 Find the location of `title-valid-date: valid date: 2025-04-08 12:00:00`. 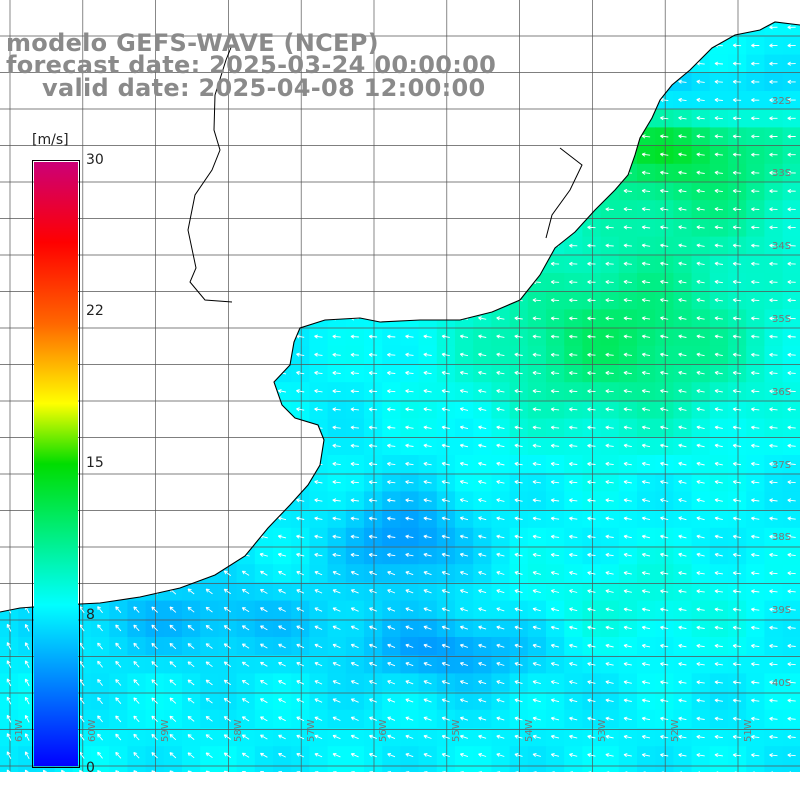

title-valid-date: valid date: 2025-04-08 12:00:00 is located at coordinates (264, 88).